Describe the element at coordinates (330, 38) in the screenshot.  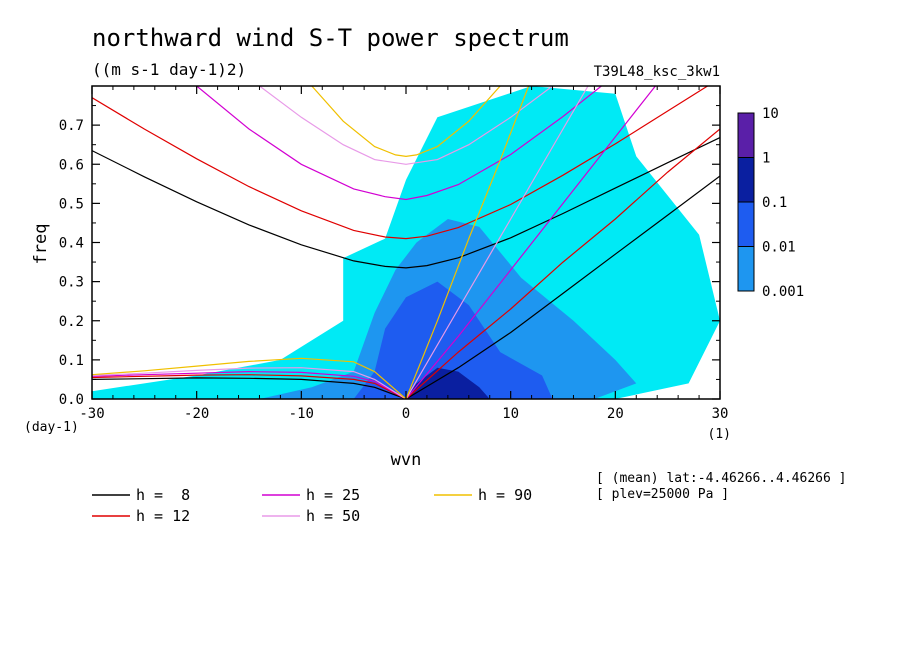
I see `chart-title: northward wind S-T power spectrum` at that location.